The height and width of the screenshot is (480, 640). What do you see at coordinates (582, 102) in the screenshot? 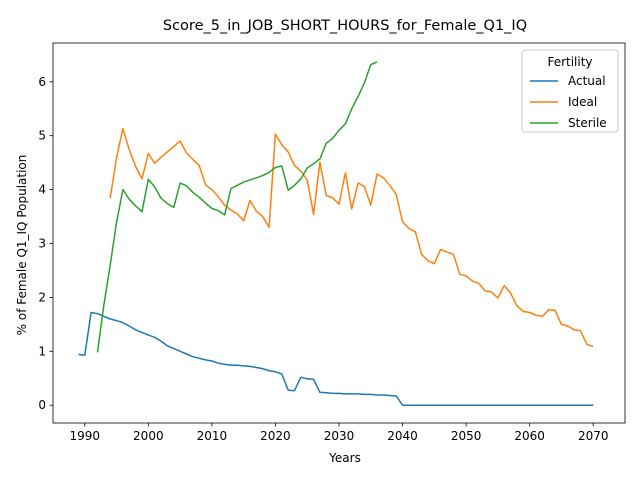
I see `legend-label-ideal: Ideal` at bounding box center [582, 102].